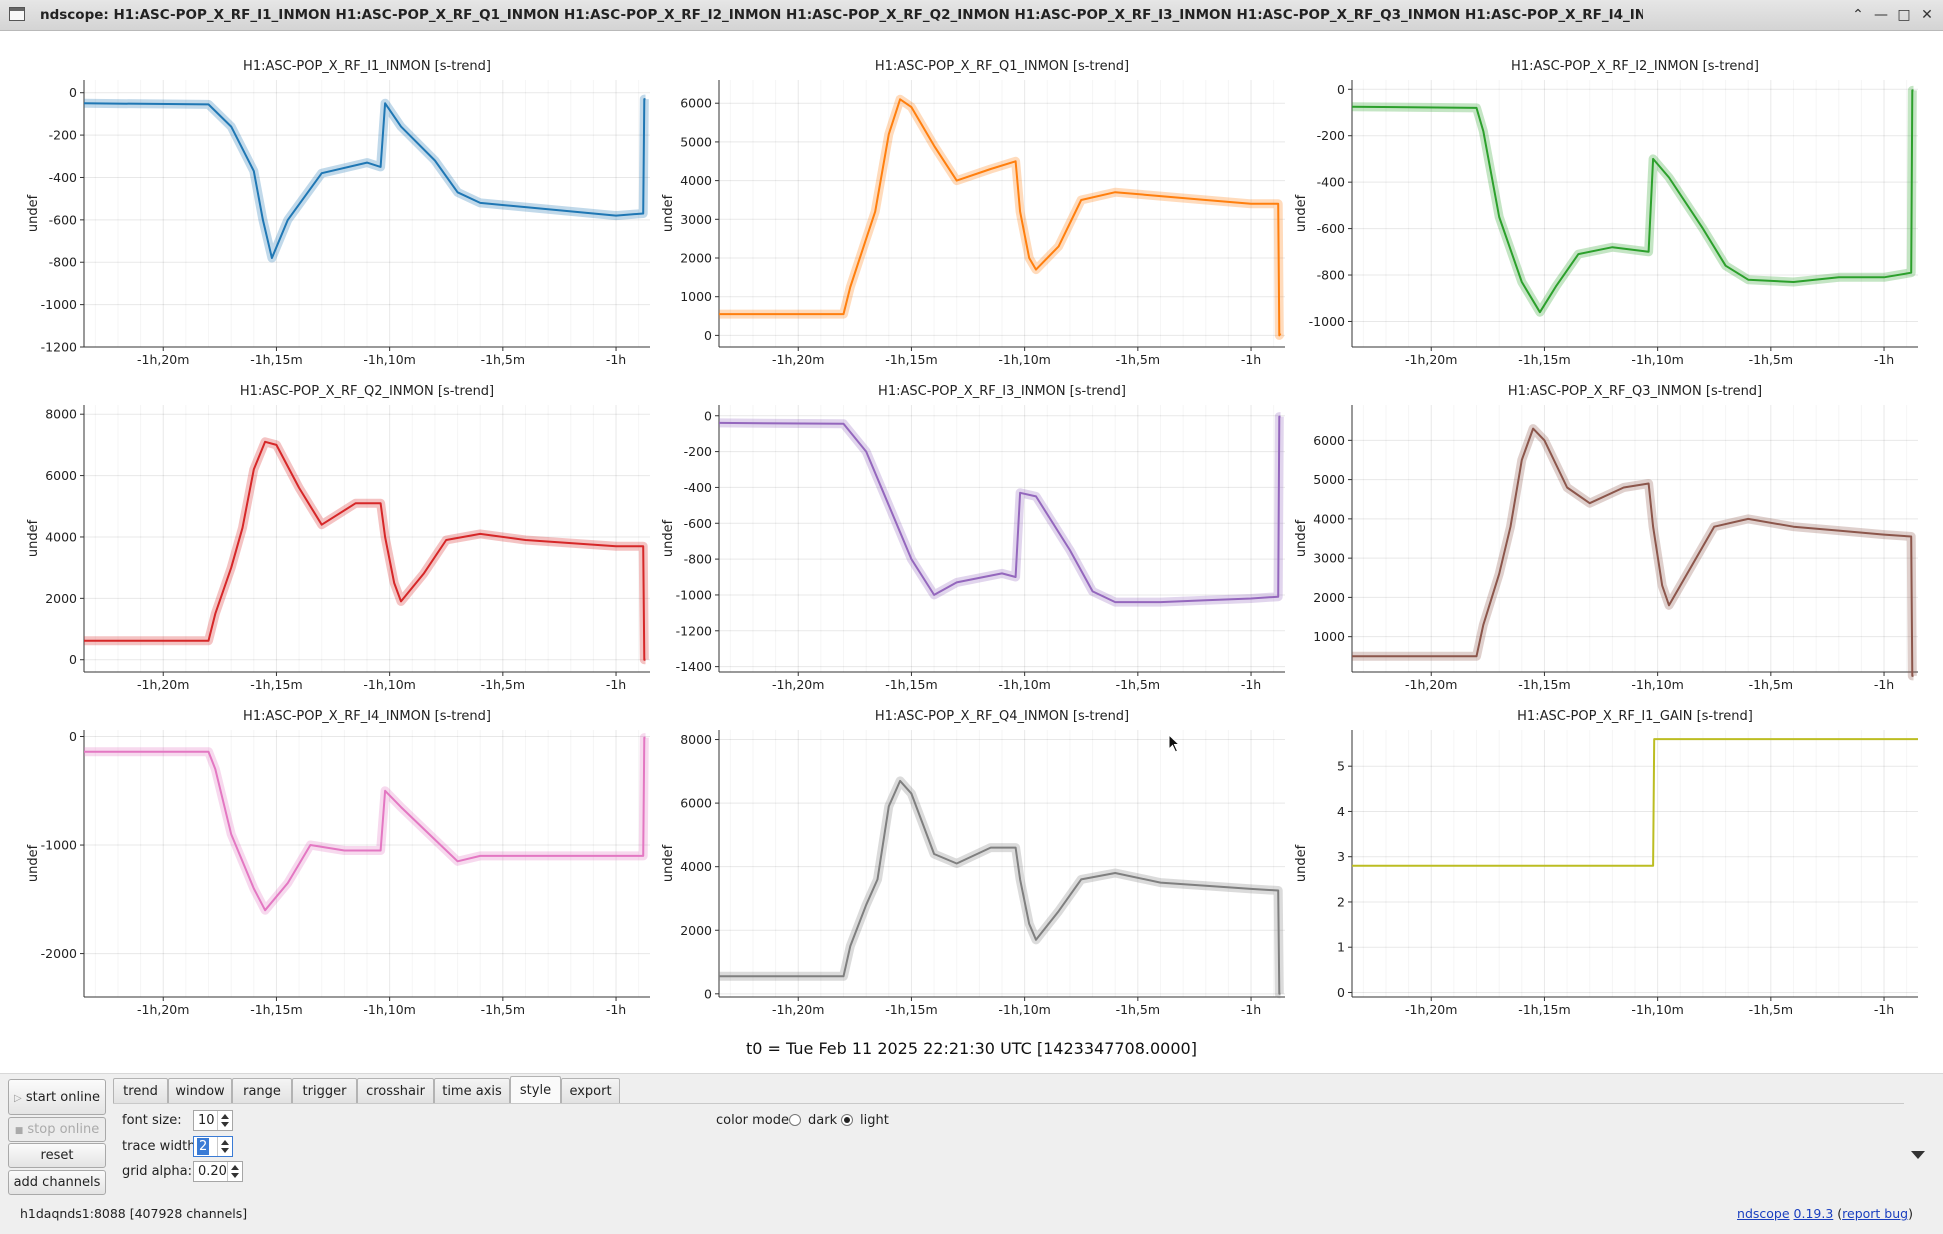 The height and width of the screenshot is (1234, 1943). What do you see at coordinates (1635, 391) in the screenshot?
I see `plot-title: H1:ASC-POP_X_RF_Q3_INMON [s-trend]` at bounding box center [1635, 391].